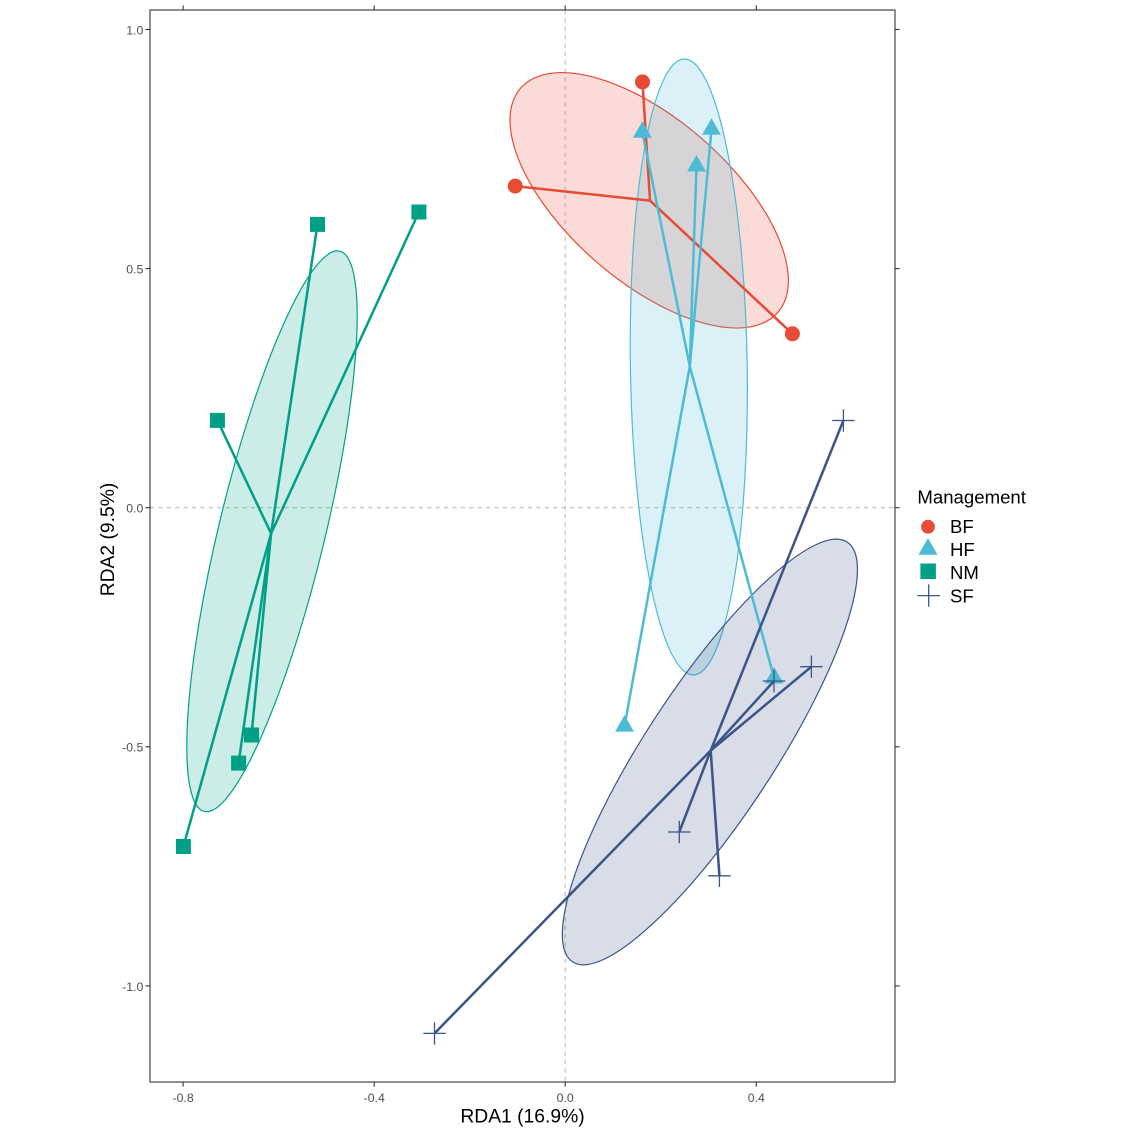 The image size is (1133, 1133). Describe the element at coordinates (971, 497) in the screenshot. I see `svg-text: Management` at that location.